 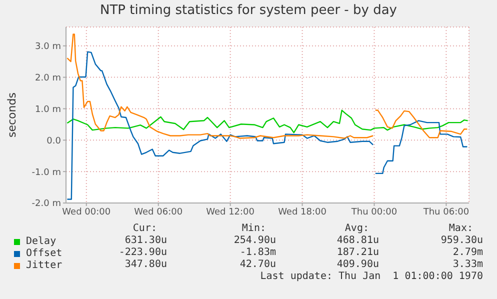 What do you see at coordinates (357, 241) in the screenshot?
I see `text: 468.81u` at bounding box center [357, 241].